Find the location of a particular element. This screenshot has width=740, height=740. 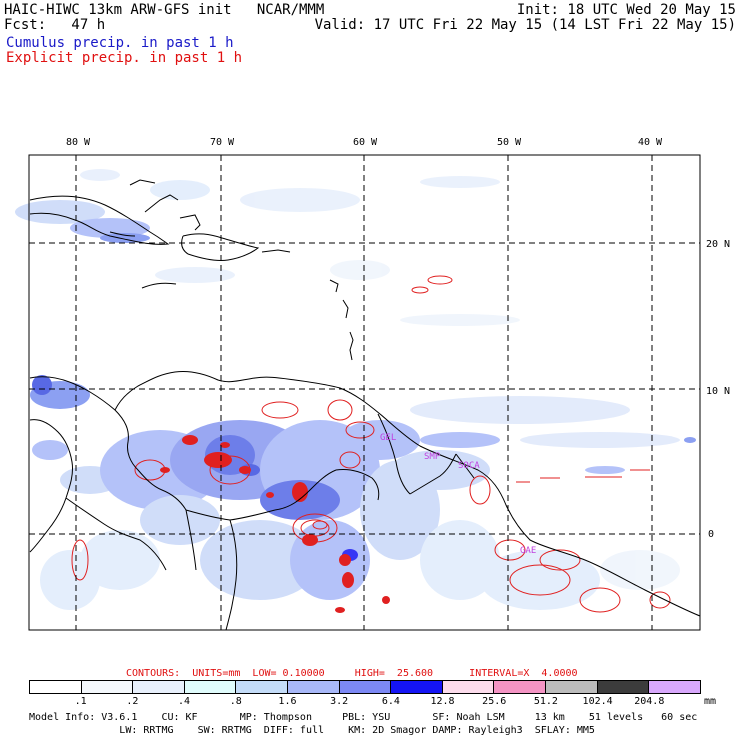

lon-label-70w: 70 W is located at coordinates (222, 142).